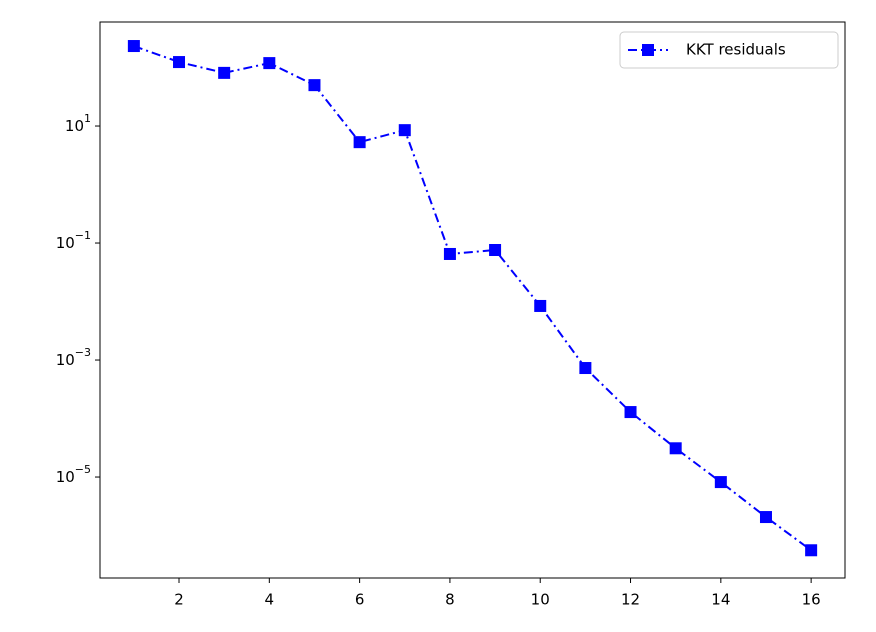 The image size is (876, 632). I want to click on y-tick-label: 10¹, so click(78, 123).